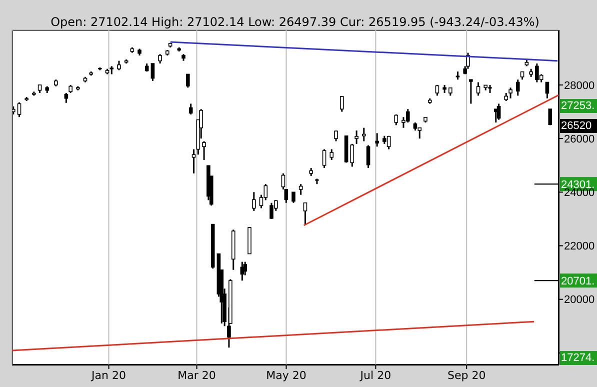 The height and width of the screenshot is (387, 597). Describe the element at coordinates (578, 106) in the screenshot. I see `text: 27253.` at that location.